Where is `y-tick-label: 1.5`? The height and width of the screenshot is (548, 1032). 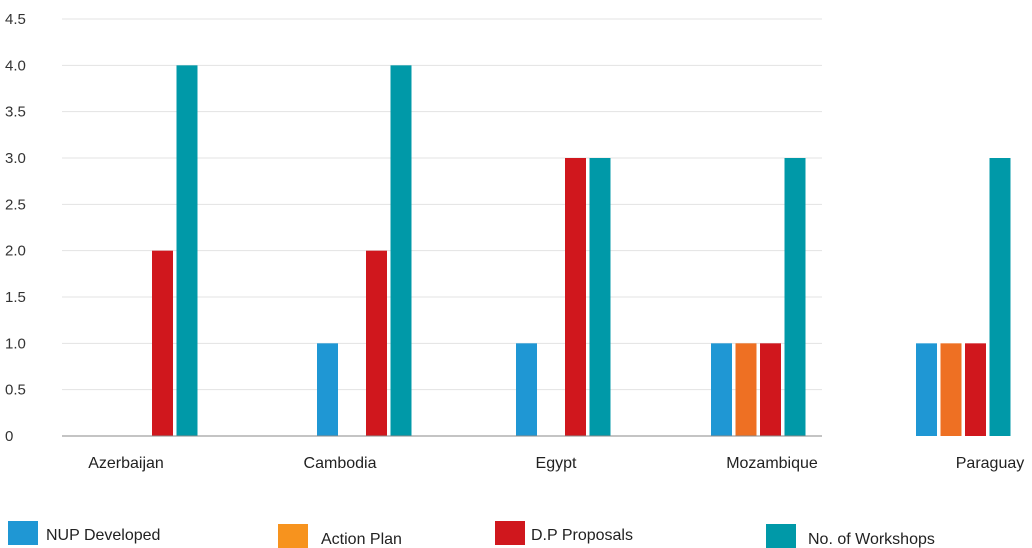
y-tick-label: 1.5 is located at coordinates (15, 297).